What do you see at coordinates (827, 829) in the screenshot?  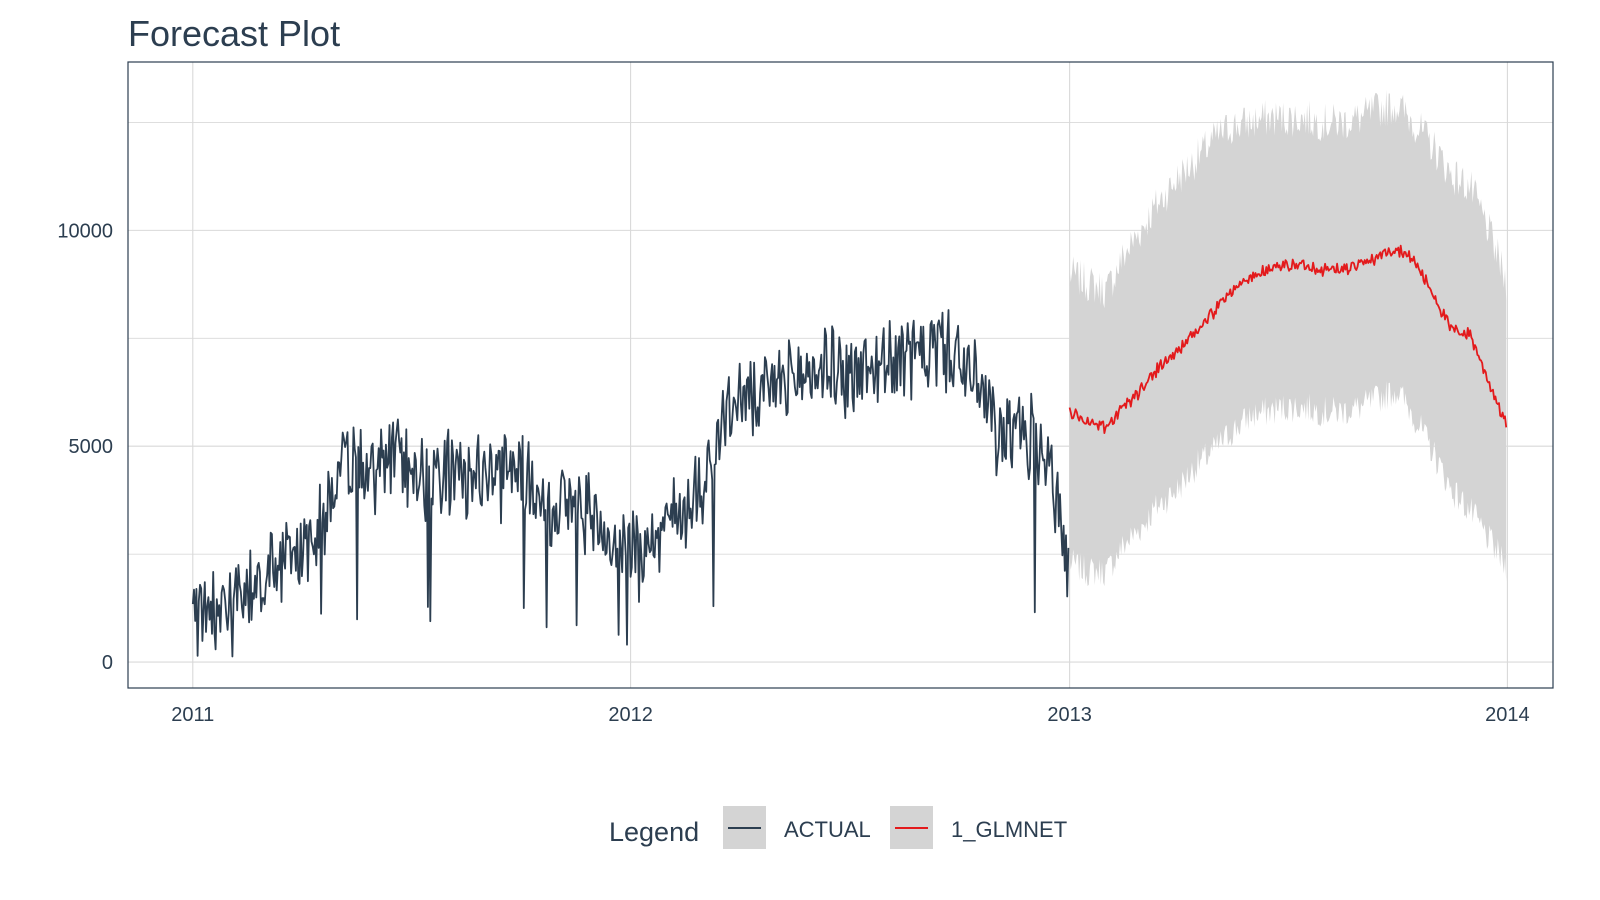 I see `legend-label-actual: ACTUAL` at bounding box center [827, 829].